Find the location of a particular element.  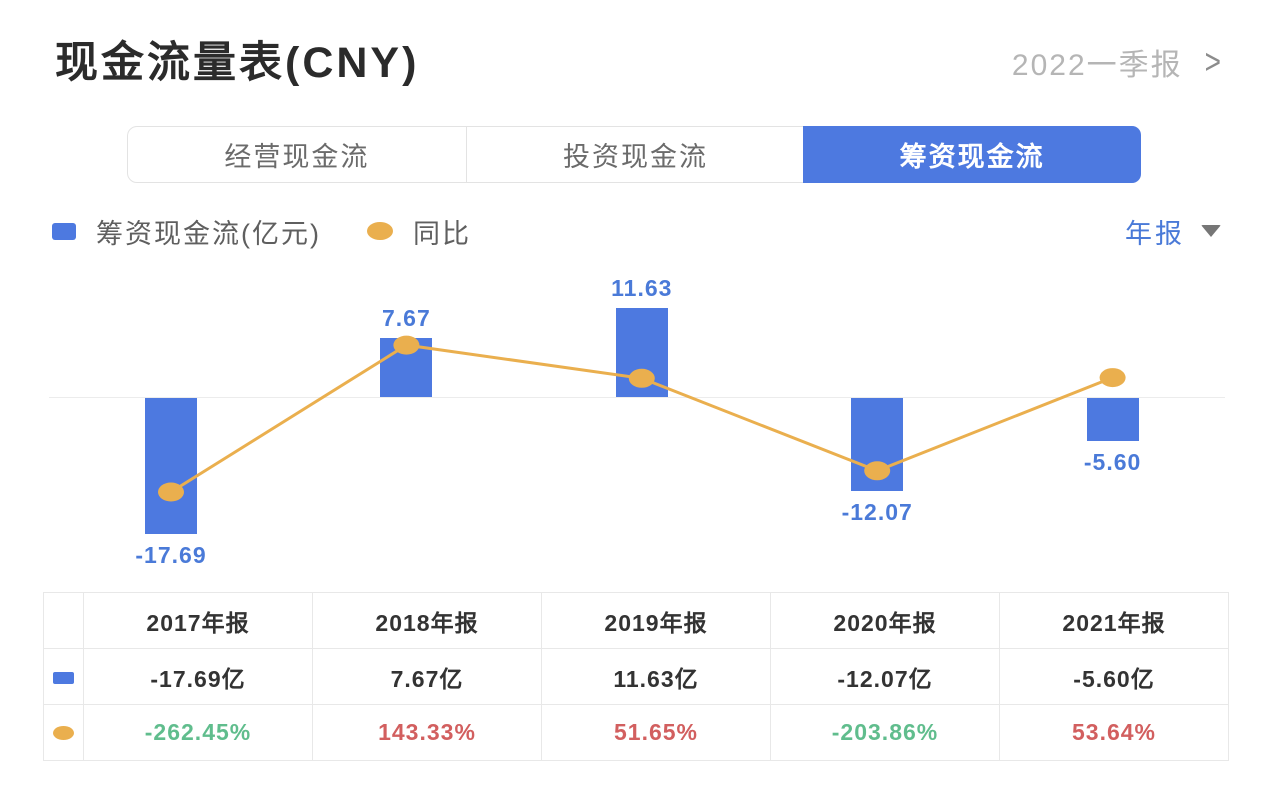

bar-value-label: 7.67 is located at coordinates (406, 318).